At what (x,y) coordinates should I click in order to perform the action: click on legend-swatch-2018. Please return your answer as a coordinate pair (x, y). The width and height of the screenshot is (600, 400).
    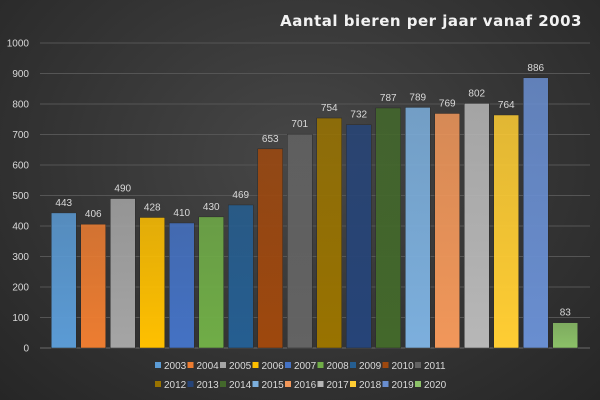
    Looking at the image, I should click on (353, 384).